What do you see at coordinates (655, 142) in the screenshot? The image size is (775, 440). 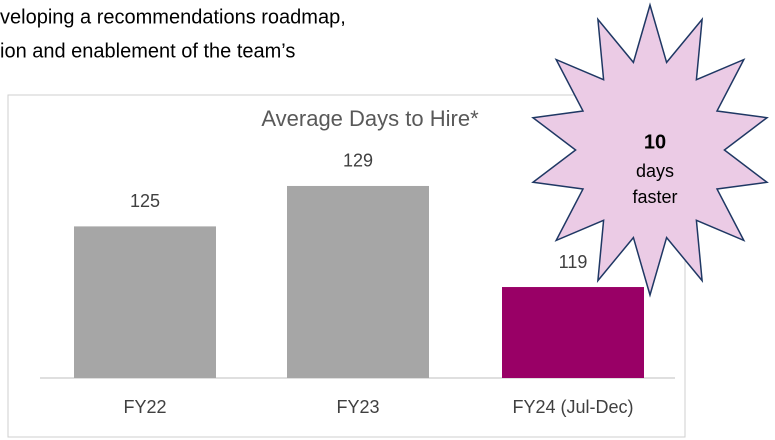 I see `callout-number: 10` at bounding box center [655, 142].